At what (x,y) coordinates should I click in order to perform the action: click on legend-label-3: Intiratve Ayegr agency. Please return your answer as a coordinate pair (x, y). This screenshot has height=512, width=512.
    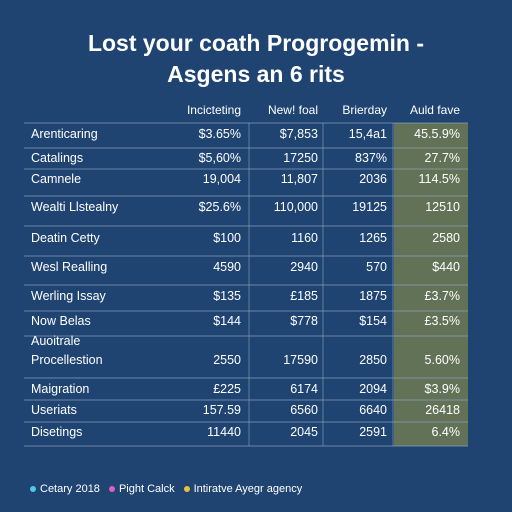
    Looking at the image, I should click on (248, 489).